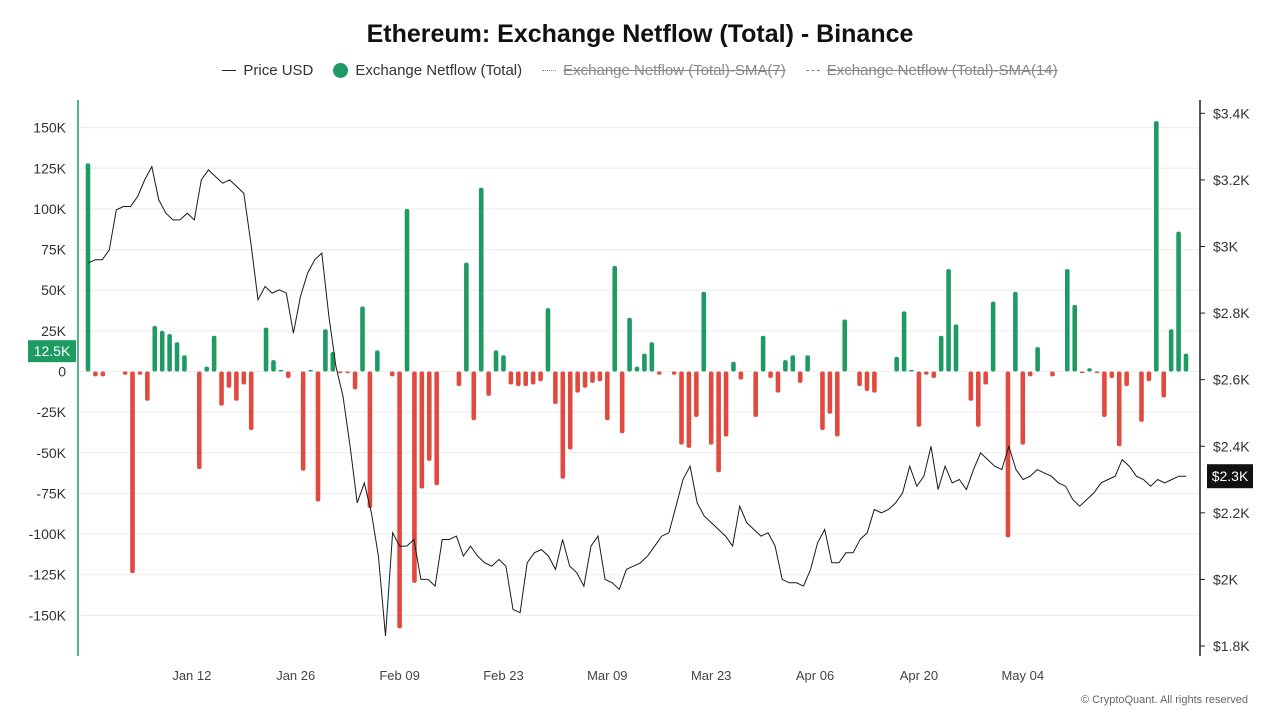 Image resolution: width=1280 pixels, height=720 pixels. I want to click on x-tick-label: Jan 26, so click(295, 675).